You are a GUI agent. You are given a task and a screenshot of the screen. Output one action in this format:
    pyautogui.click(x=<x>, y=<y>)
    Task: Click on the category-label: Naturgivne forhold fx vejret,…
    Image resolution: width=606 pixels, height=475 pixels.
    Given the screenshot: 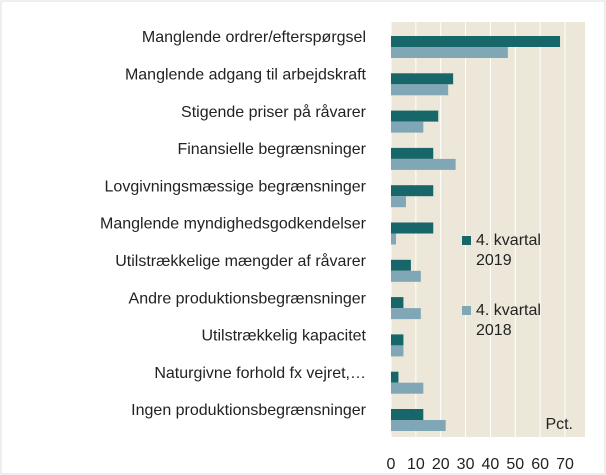 What is the action you would take?
    pyautogui.click(x=260, y=373)
    